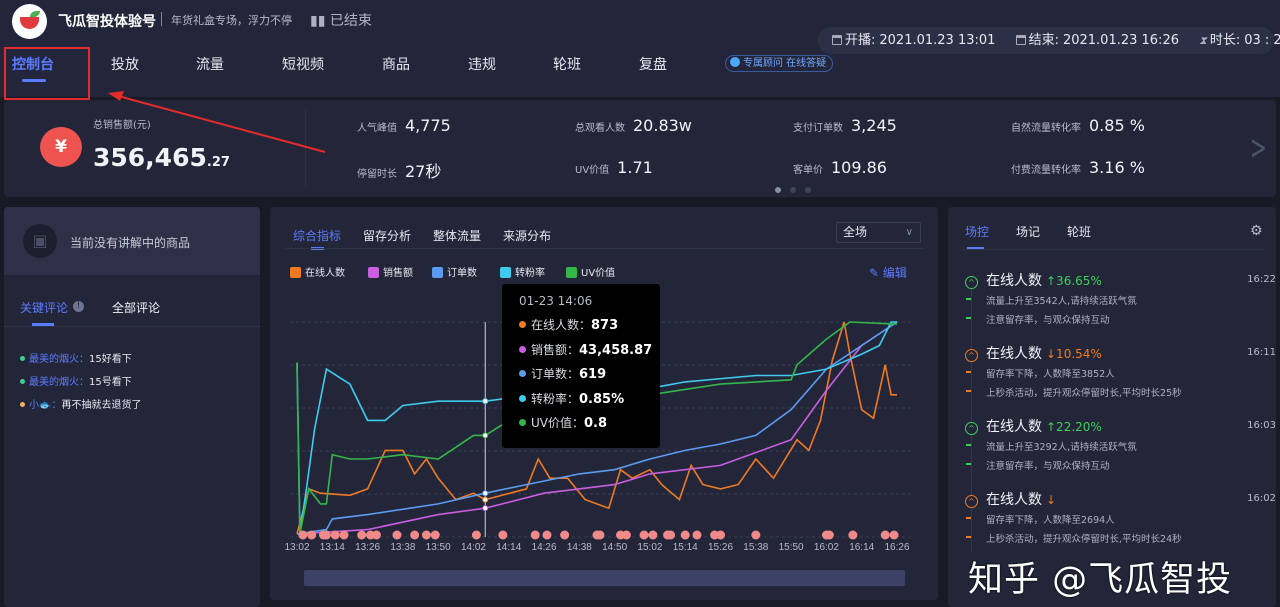 The image size is (1280, 607). Describe the element at coordinates (332, 547) in the screenshot. I see `x-tick-label: 13:14` at that location.